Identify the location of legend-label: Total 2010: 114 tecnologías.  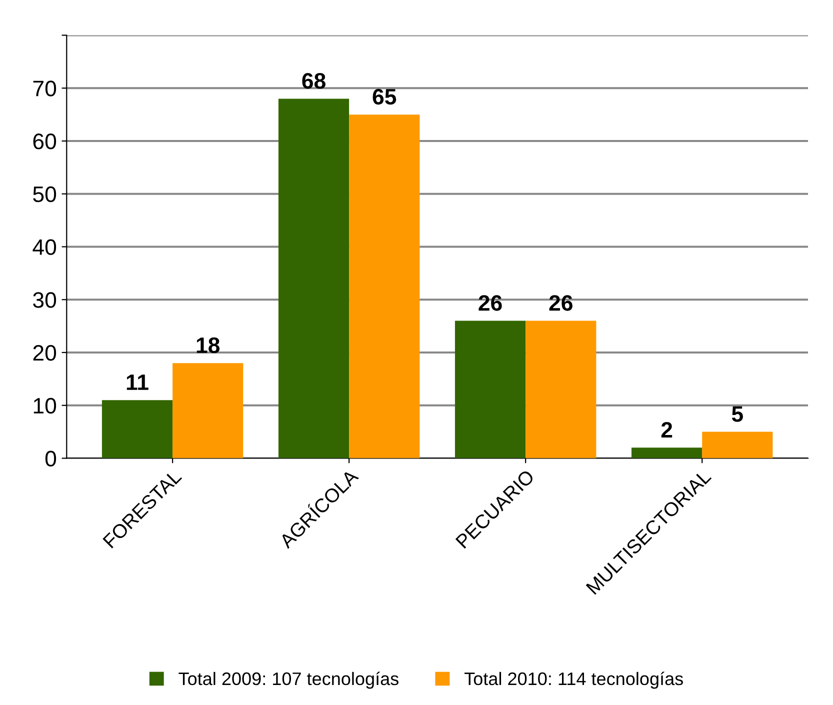
(573, 680).